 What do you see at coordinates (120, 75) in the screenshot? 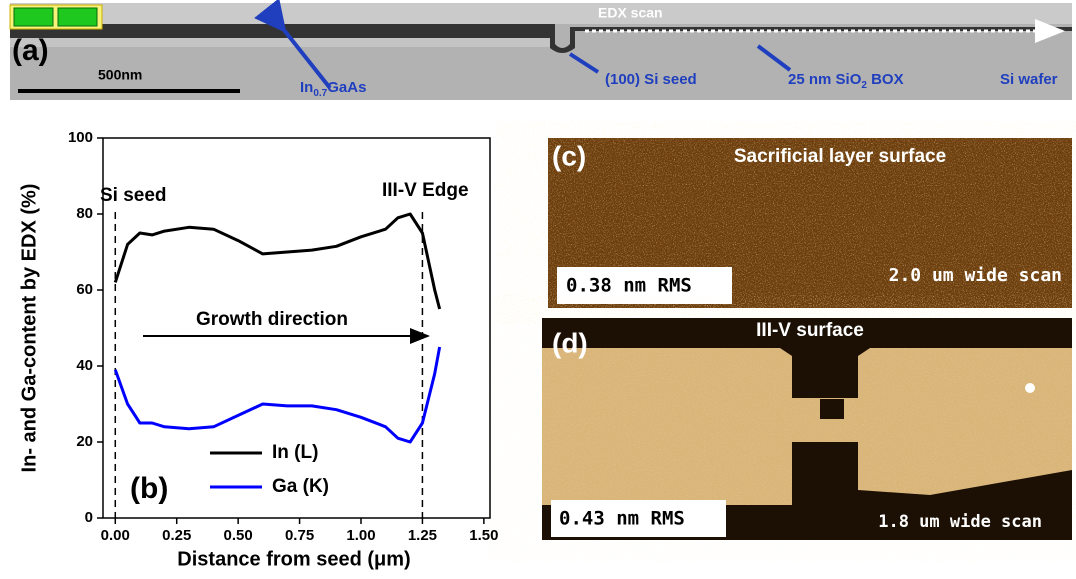
I see `scale-label: 500nm` at bounding box center [120, 75].